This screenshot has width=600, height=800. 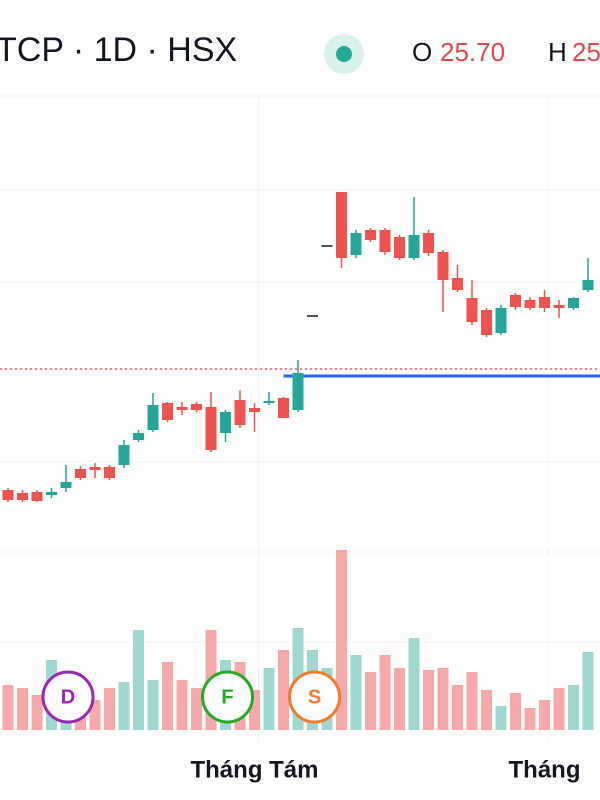 What do you see at coordinates (557, 52) in the screenshot?
I see `high-label: H` at bounding box center [557, 52].